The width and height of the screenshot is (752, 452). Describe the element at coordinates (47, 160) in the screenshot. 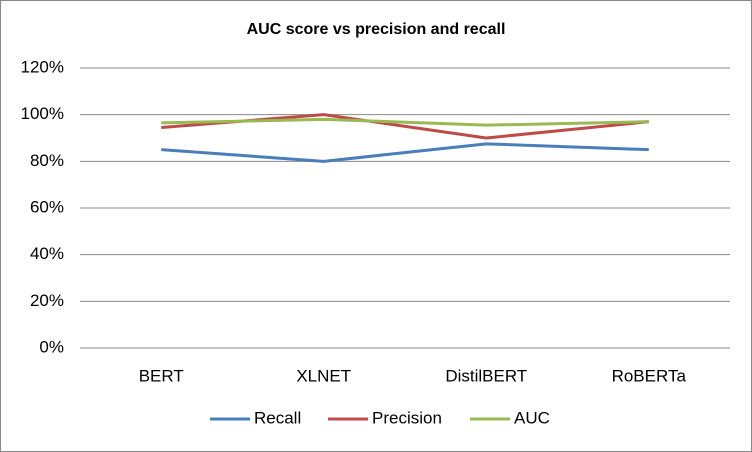

I see `y-tick-label: 80%` at that location.